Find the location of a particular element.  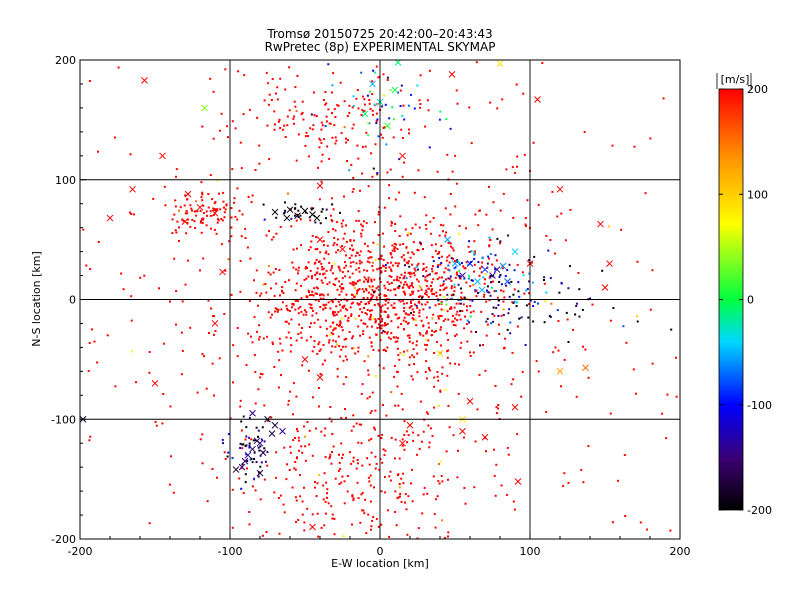

chart-subtitle: RwPretec (8p) EXPERIMENTAL SKYMAP is located at coordinates (380, 47).